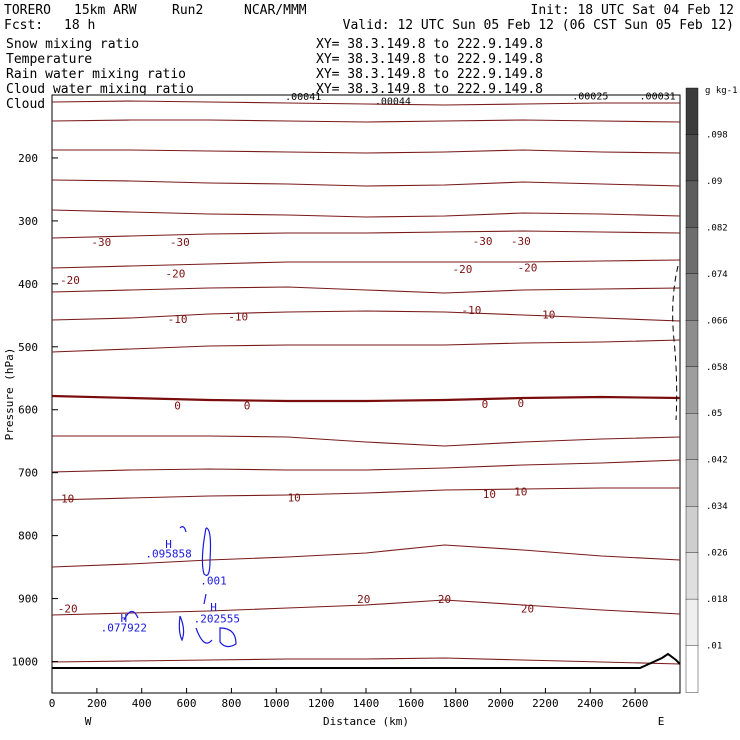 This screenshot has width=740, height=740. Describe the element at coordinates (96, 74) in the screenshot. I see `field-label: Rain water mixing ratio` at that location.